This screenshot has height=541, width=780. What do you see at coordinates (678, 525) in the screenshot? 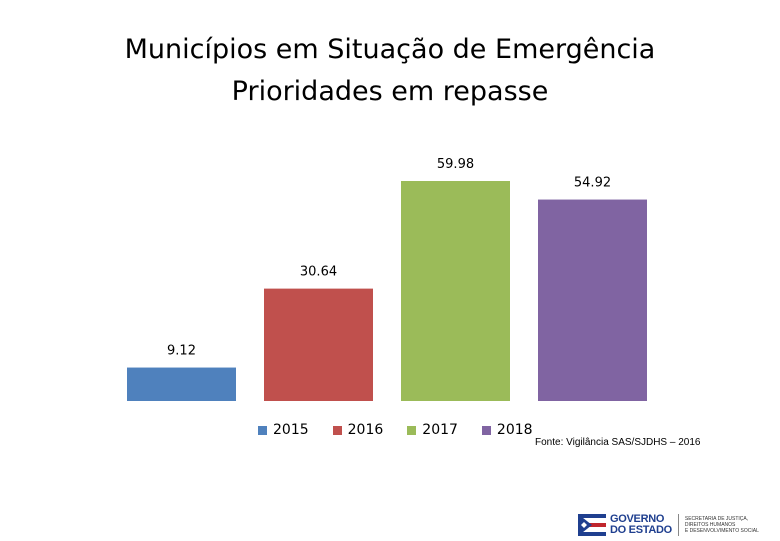
I see `logo-divider` at bounding box center [678, 525].